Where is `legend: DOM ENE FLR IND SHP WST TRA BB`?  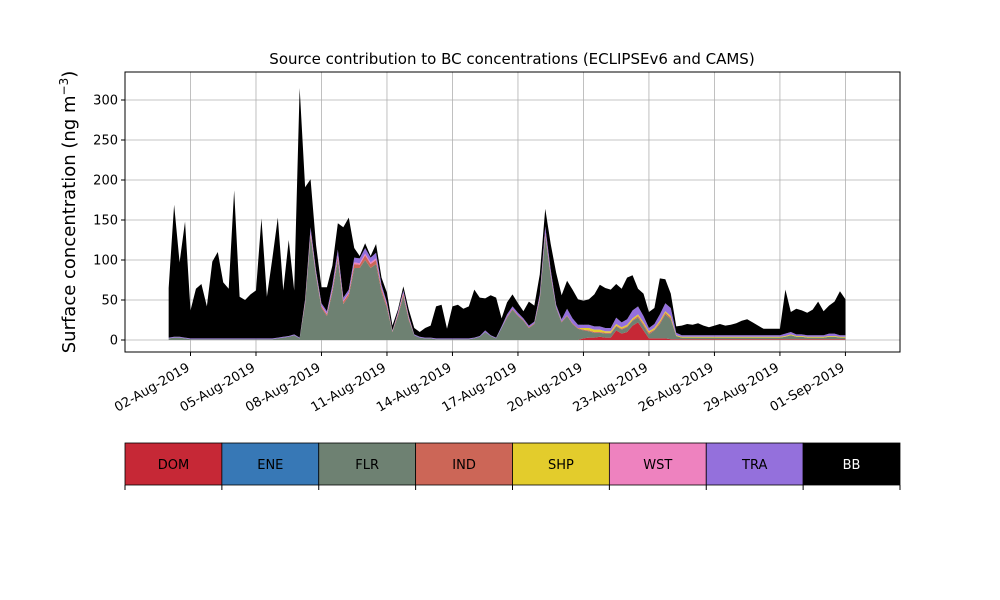 legend: DOM ENE FLR IND SHP WST TRA BB is located at coordinates (512, 466).